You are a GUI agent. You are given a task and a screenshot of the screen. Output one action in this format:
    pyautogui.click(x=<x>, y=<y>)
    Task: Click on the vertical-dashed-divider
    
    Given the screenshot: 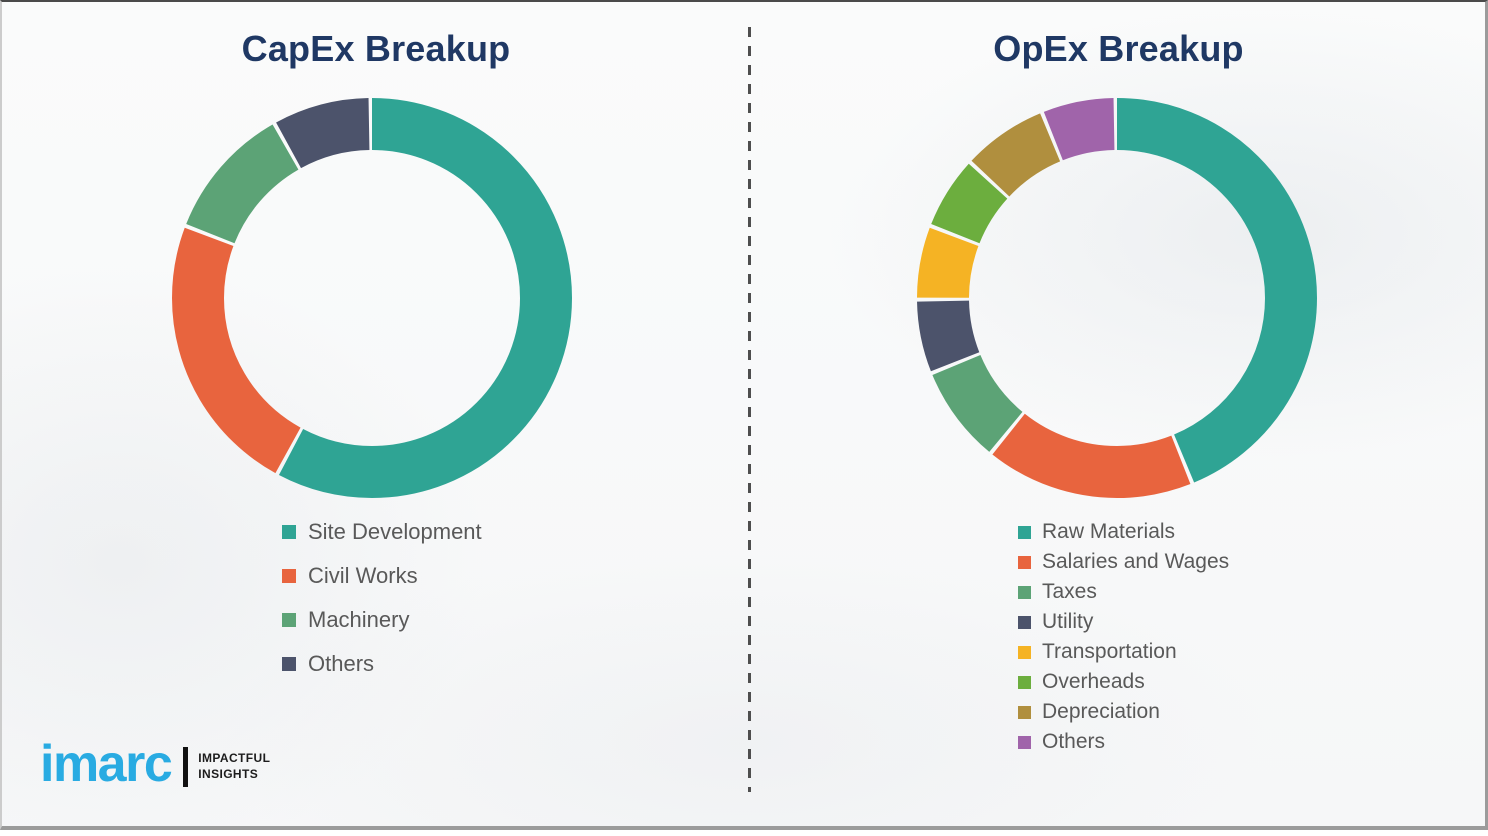 What is the action you would take?
    pyautogui.click(x=749, y=409)
    